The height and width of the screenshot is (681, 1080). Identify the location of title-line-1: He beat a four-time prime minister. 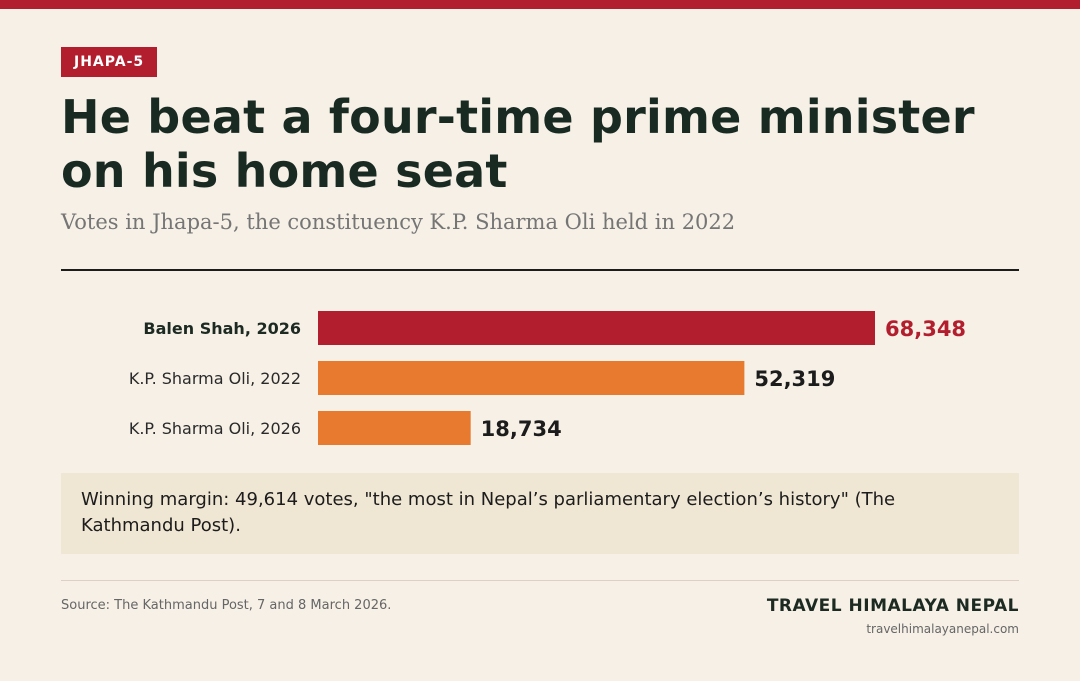
(518, 117).